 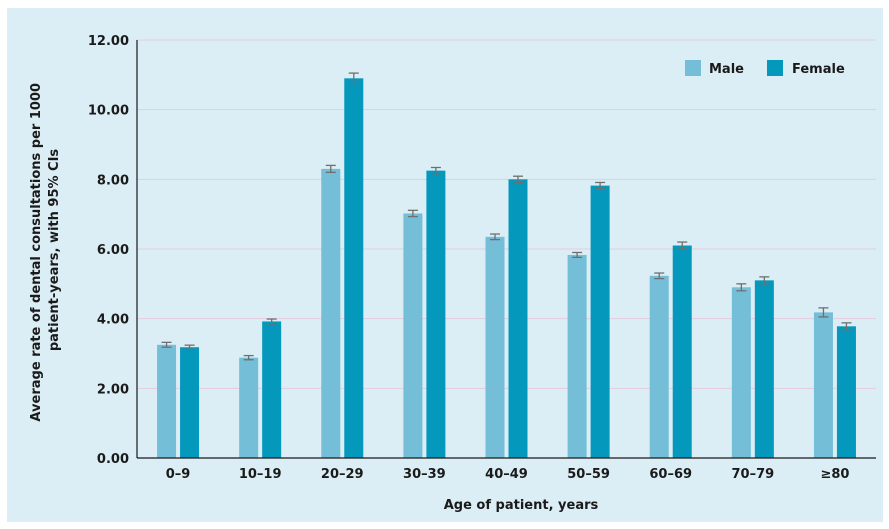 What do you see at coordinates (670, 474) in the screenshot?
I see `x-tick-label: 60–69` at bounding box center [670, 474].